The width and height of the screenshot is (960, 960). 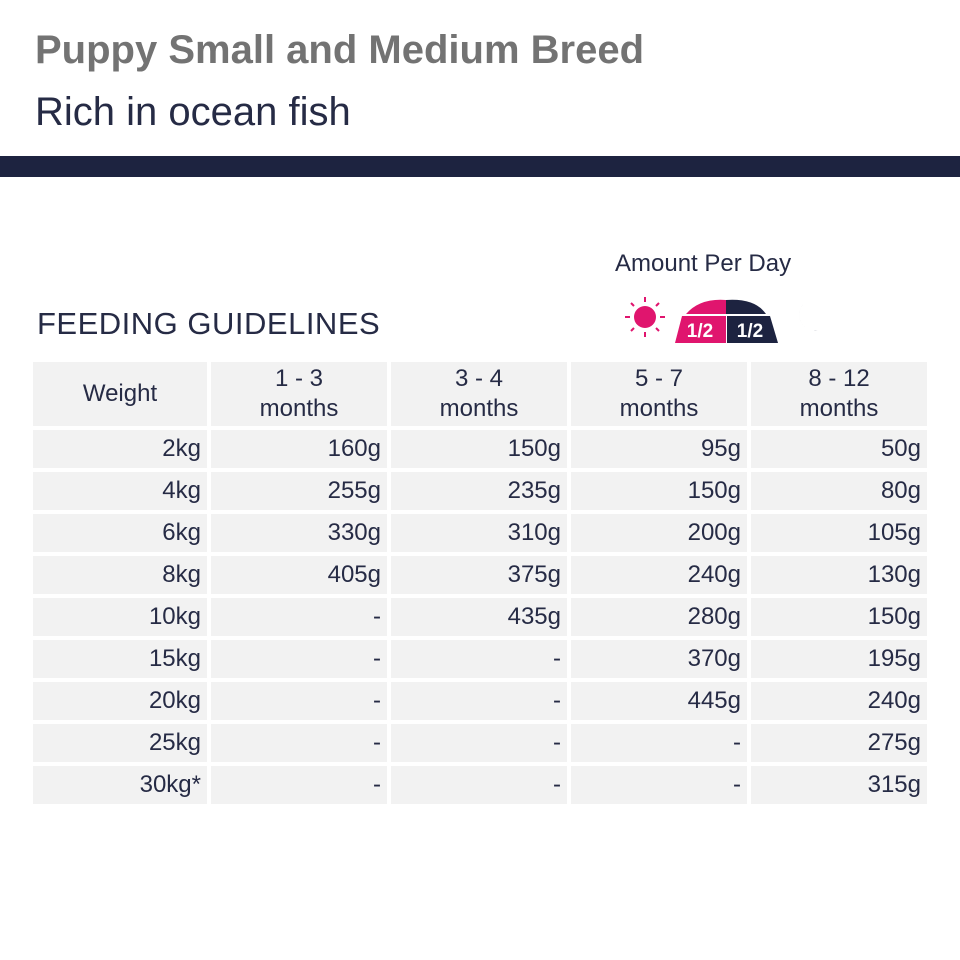 I want to click on amount-cell: 160g, so click(x=299, y=449).